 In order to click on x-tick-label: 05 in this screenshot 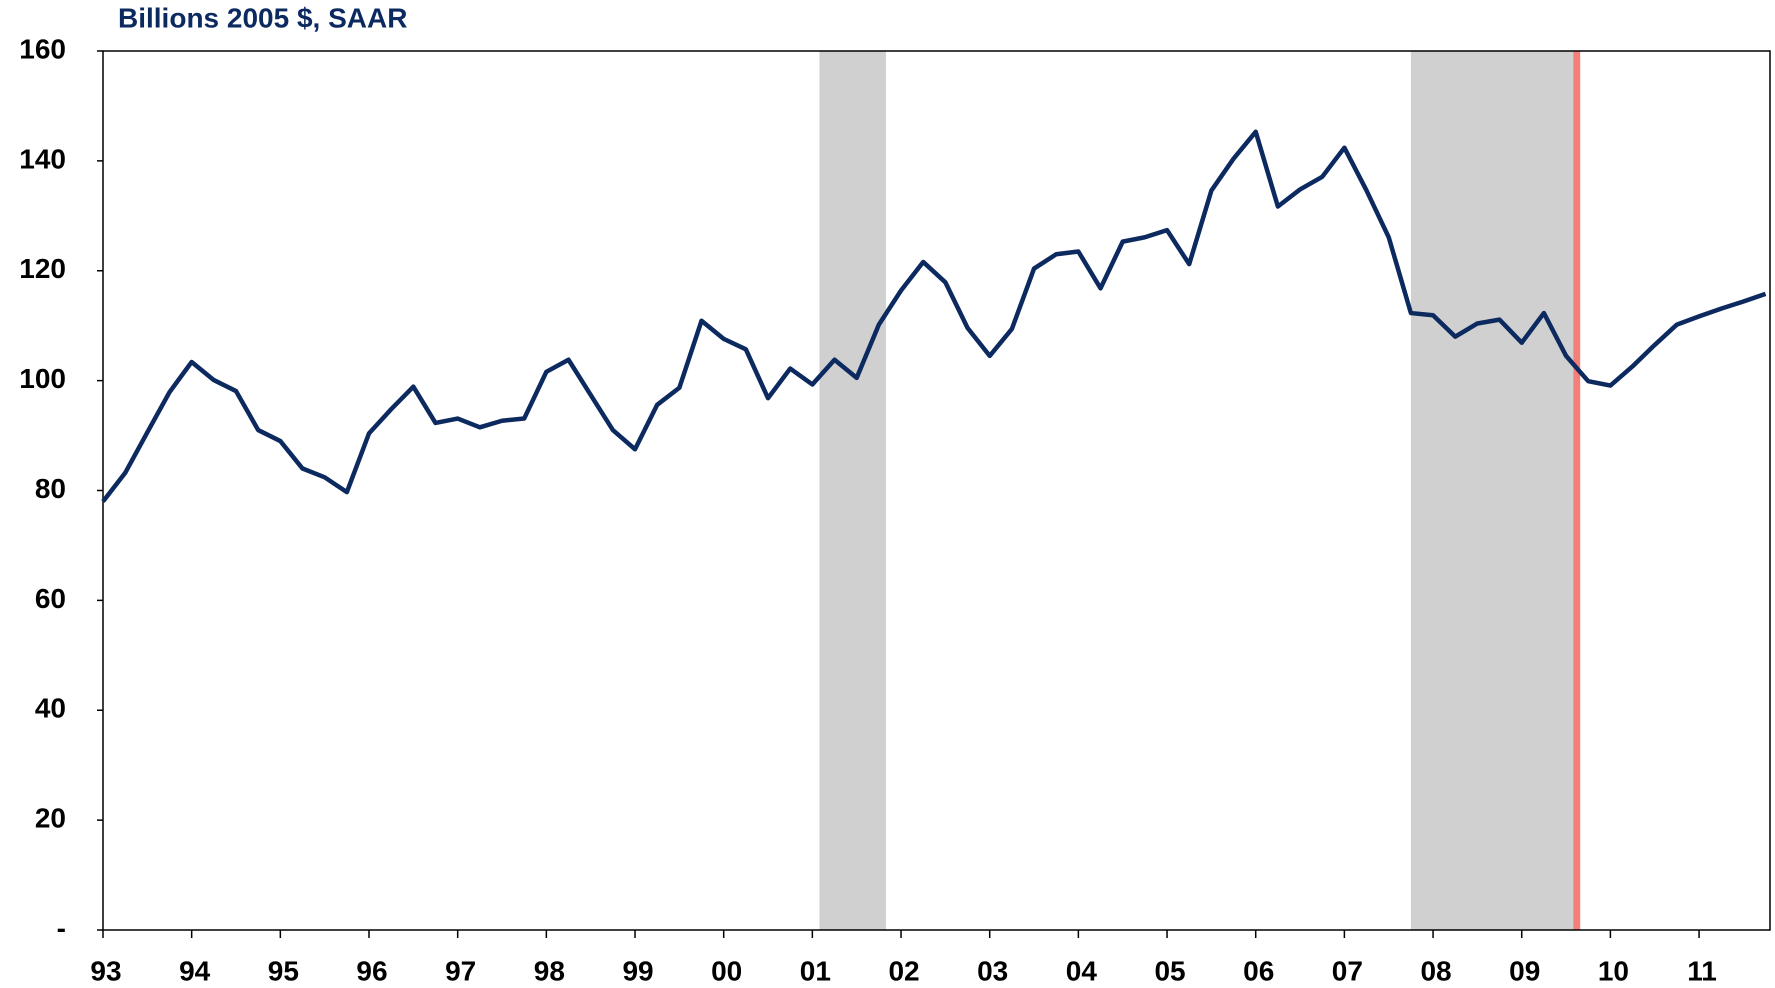, I will do `click(1169, 970)`.